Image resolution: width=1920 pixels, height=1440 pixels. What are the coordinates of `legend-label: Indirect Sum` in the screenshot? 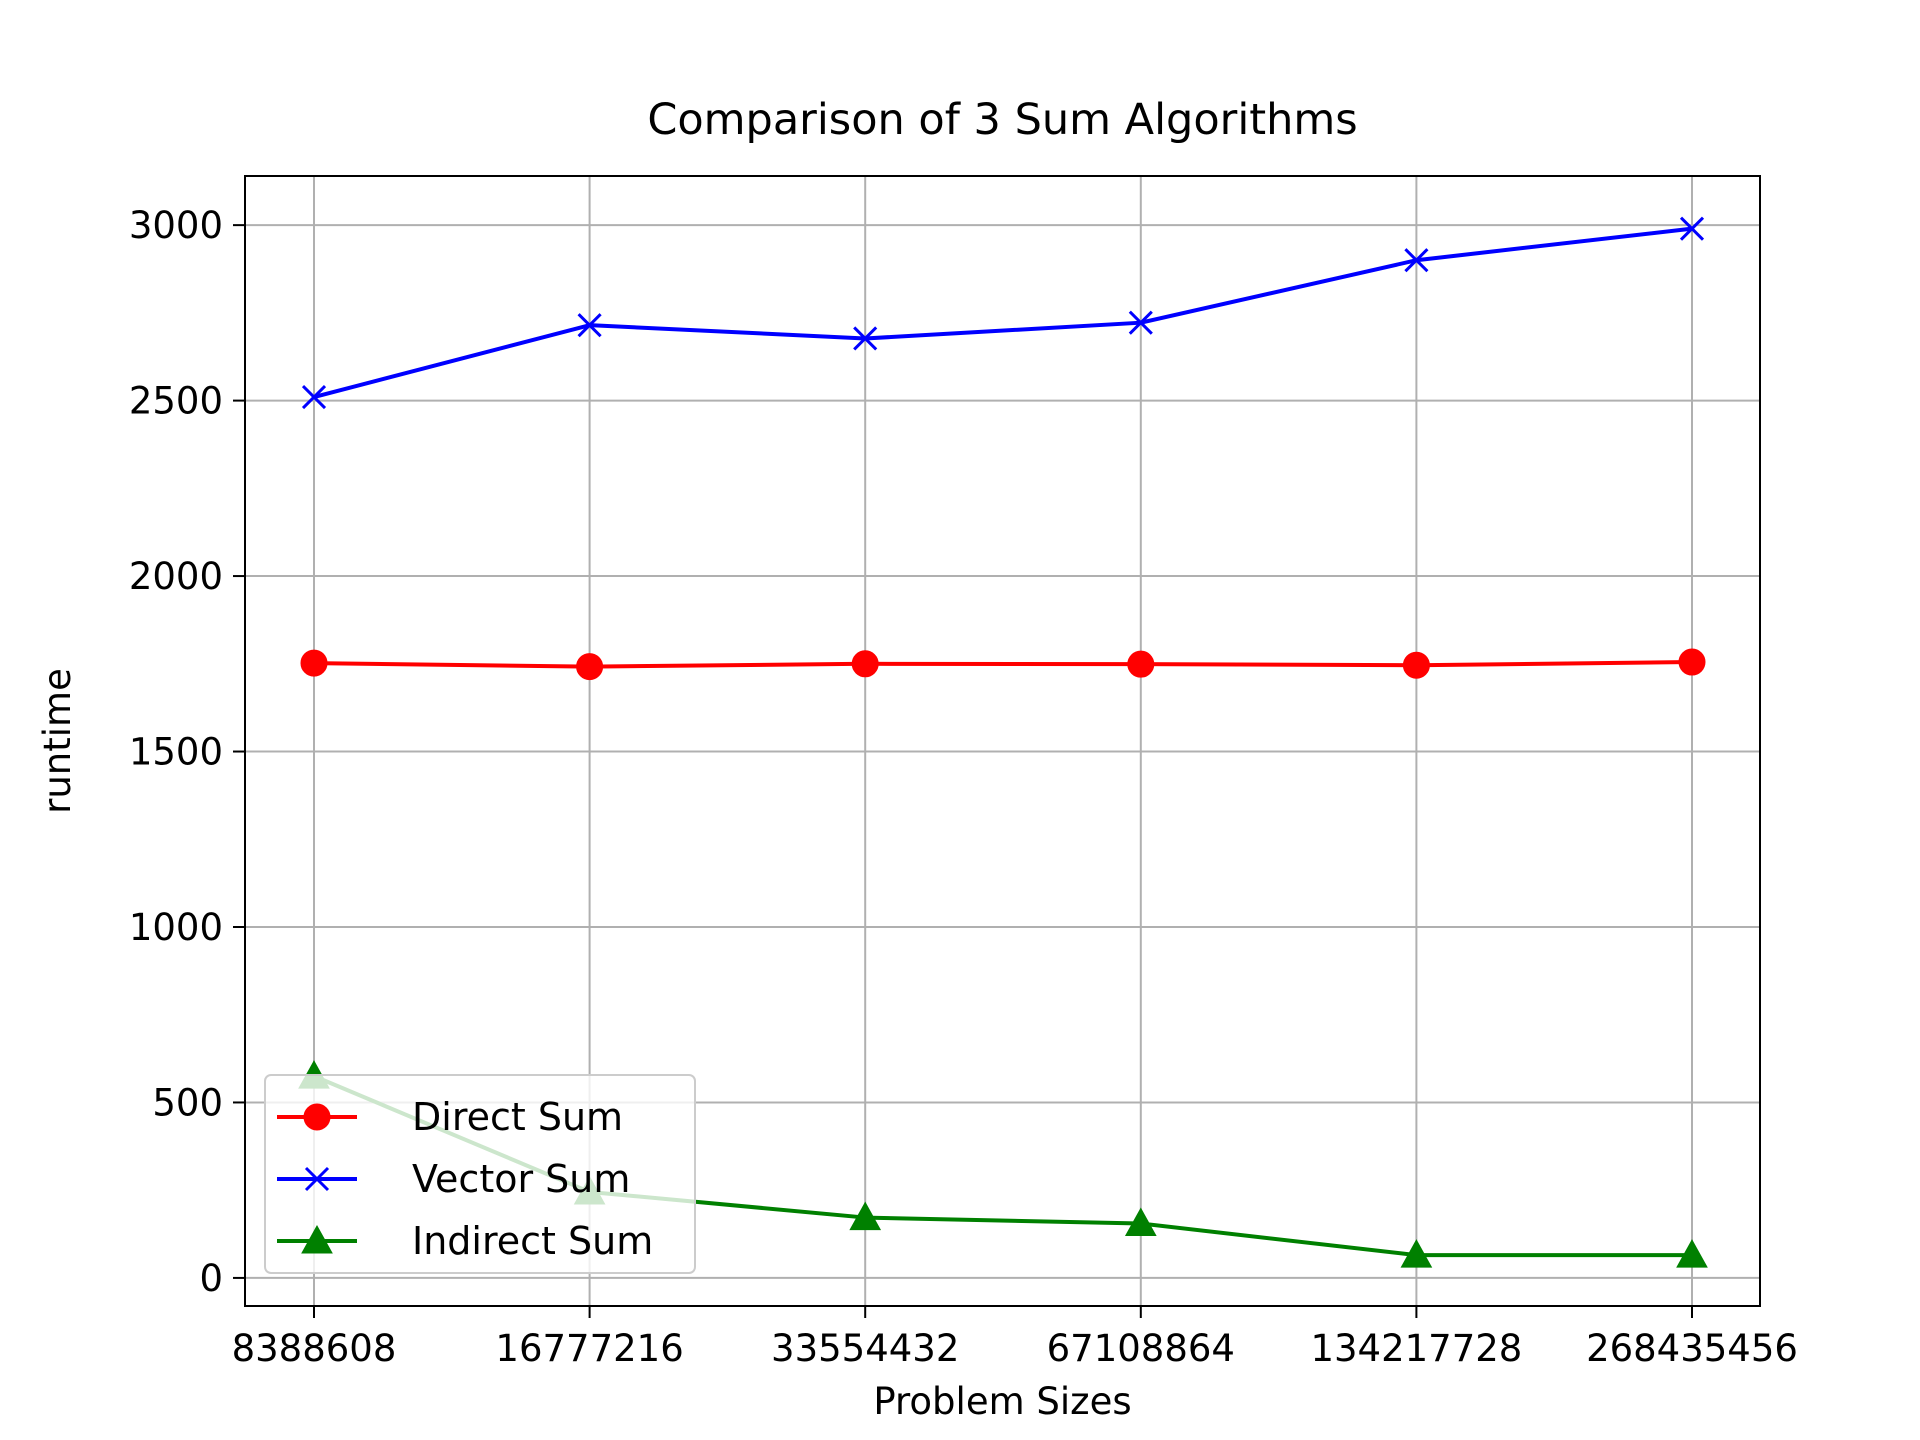 It's located at (532, 1241).